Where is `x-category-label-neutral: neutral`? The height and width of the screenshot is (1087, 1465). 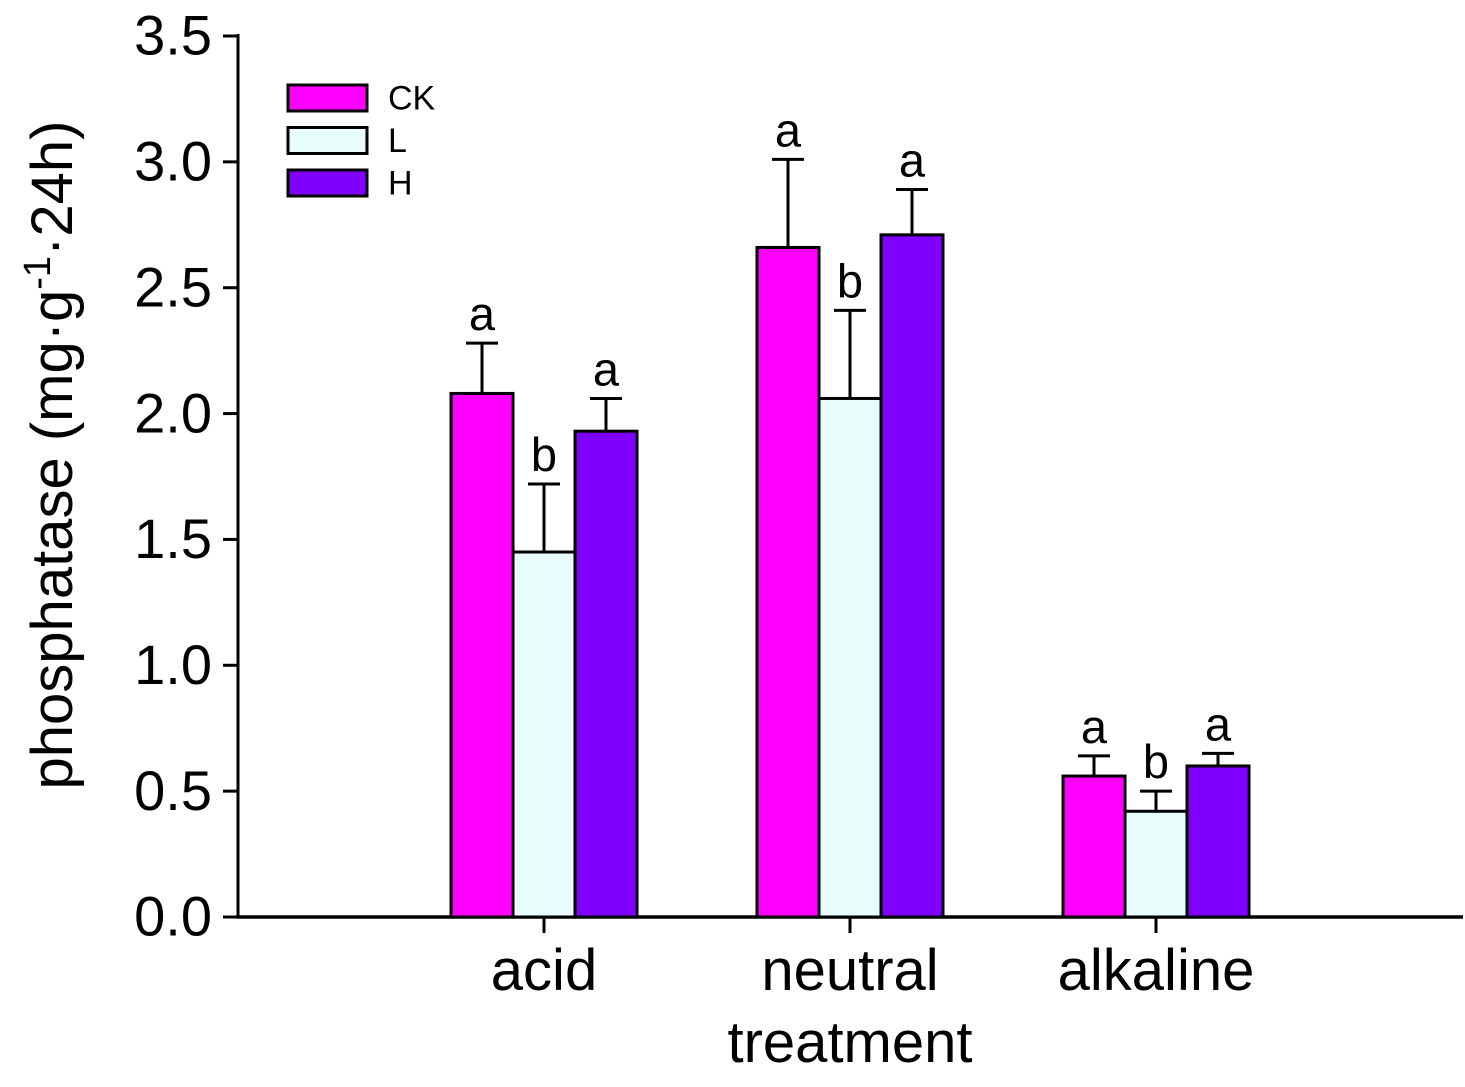 x-category-label-neutral: neutral is located at coordinates (849, 970).